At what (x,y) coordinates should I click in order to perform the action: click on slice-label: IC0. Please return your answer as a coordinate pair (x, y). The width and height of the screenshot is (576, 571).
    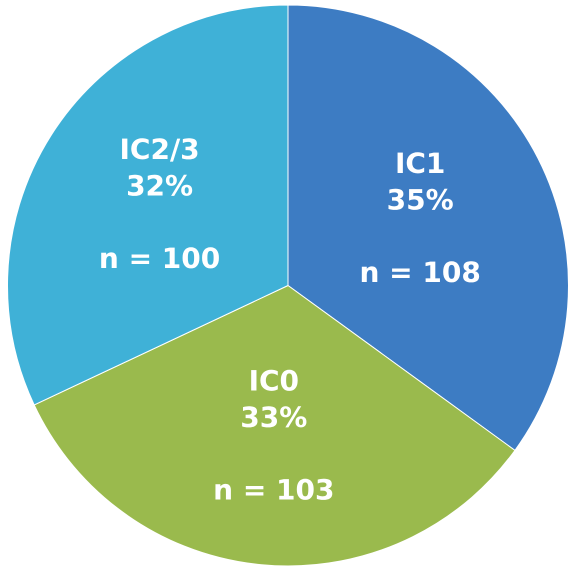
    Looking at the image, I should click on (274, 381).